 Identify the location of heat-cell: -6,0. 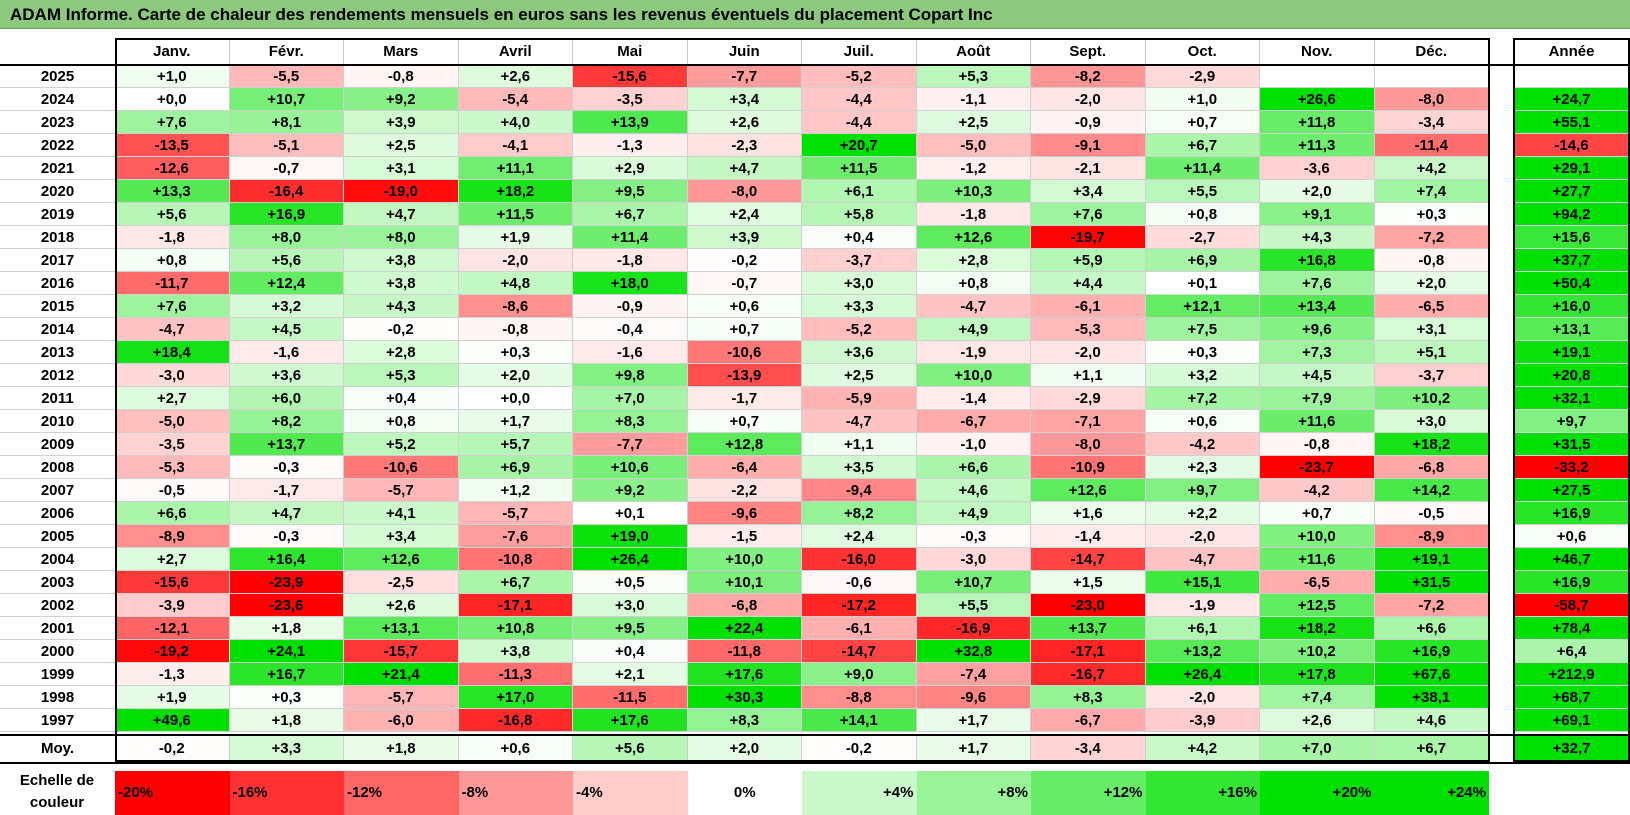
(401, 720).